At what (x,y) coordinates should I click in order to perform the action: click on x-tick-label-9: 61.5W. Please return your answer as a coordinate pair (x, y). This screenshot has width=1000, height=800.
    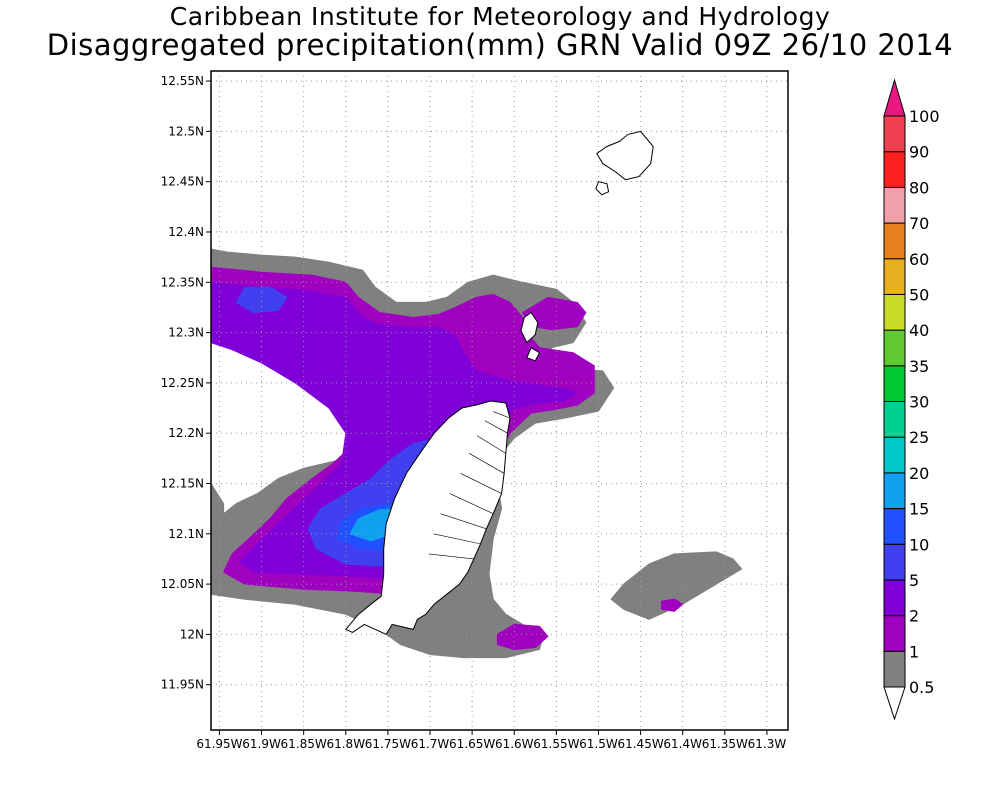
    Looking at the image, I should click on (598, 744).